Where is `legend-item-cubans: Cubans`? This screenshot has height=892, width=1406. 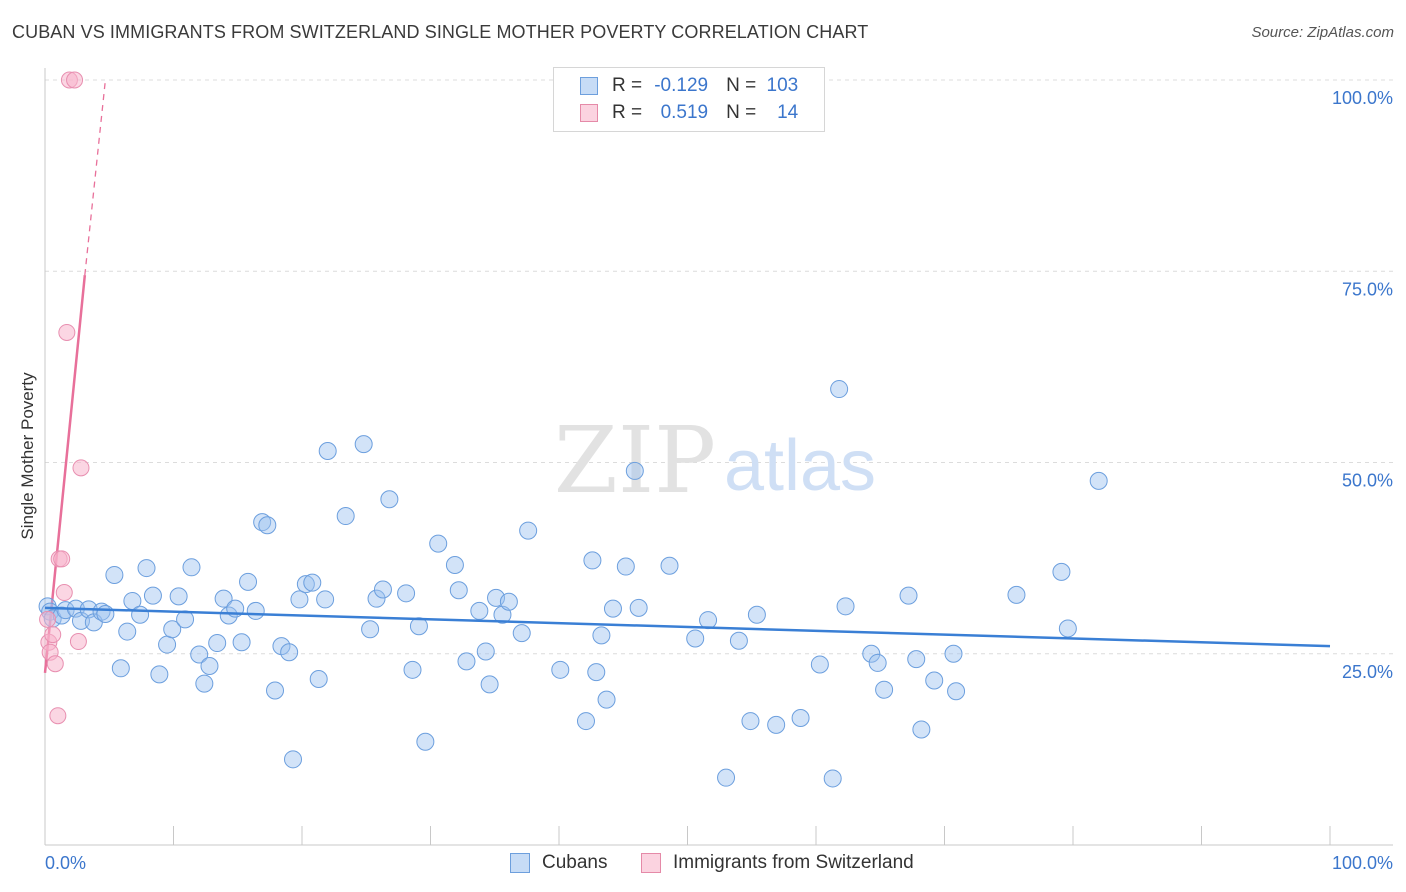
legend-item-cubans: Cubans is located at coordinates (559, 863).